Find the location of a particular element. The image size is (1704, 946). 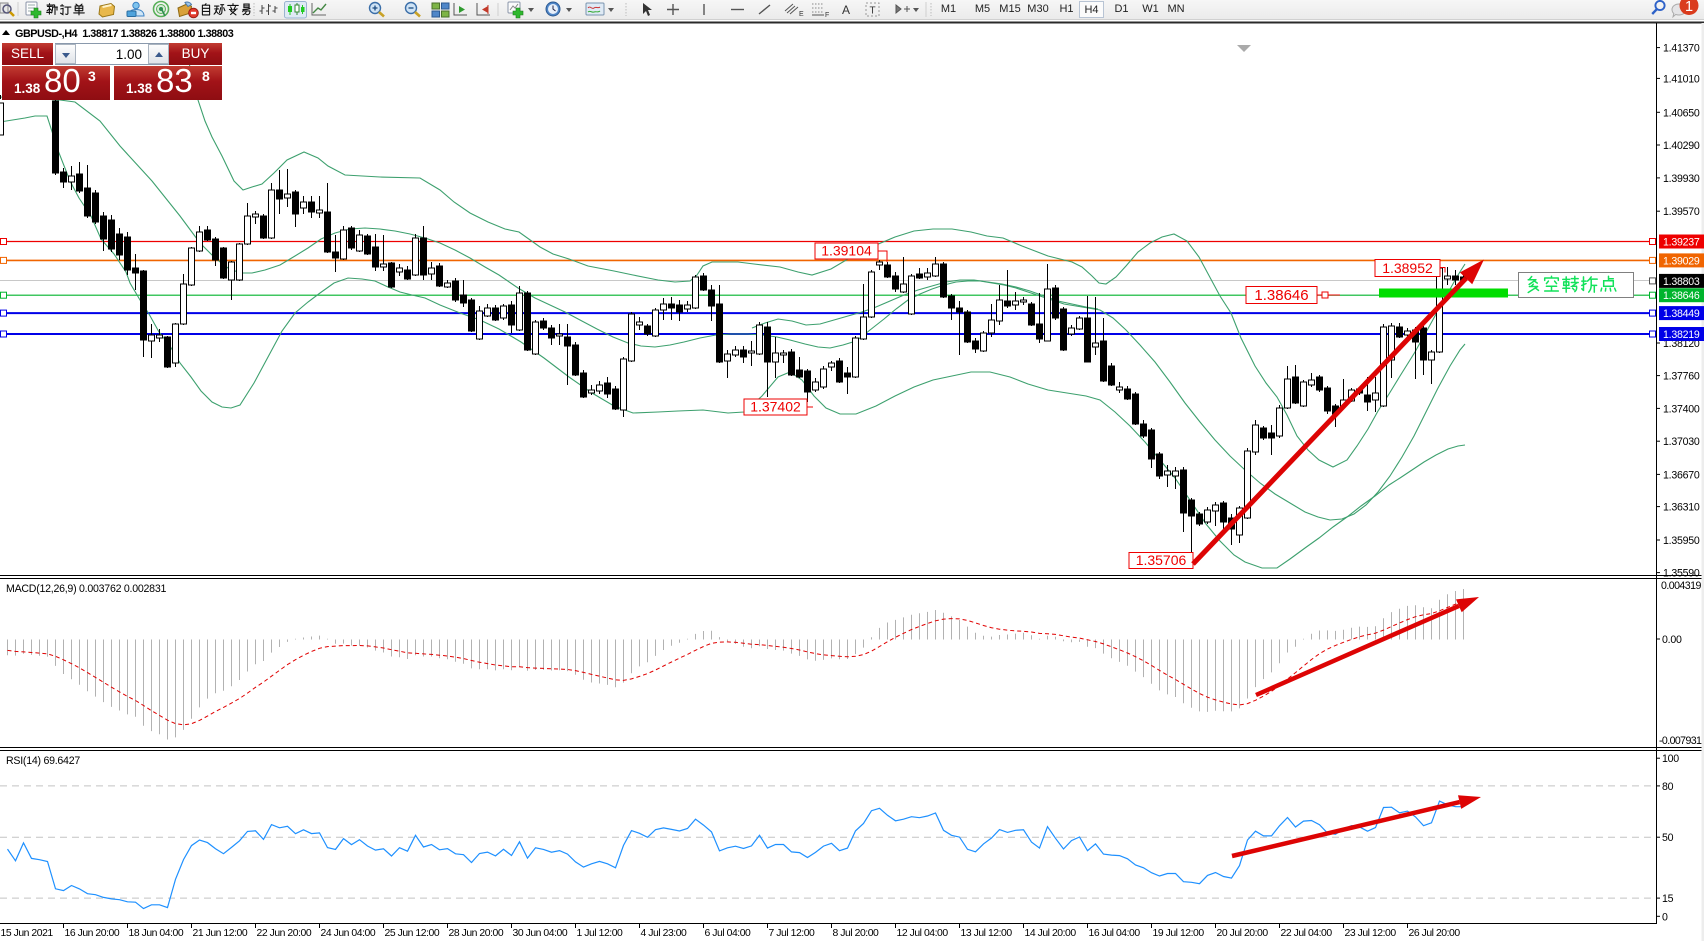

svg-text: 25 Jun 12:00 is located at coordinates (412, 933).